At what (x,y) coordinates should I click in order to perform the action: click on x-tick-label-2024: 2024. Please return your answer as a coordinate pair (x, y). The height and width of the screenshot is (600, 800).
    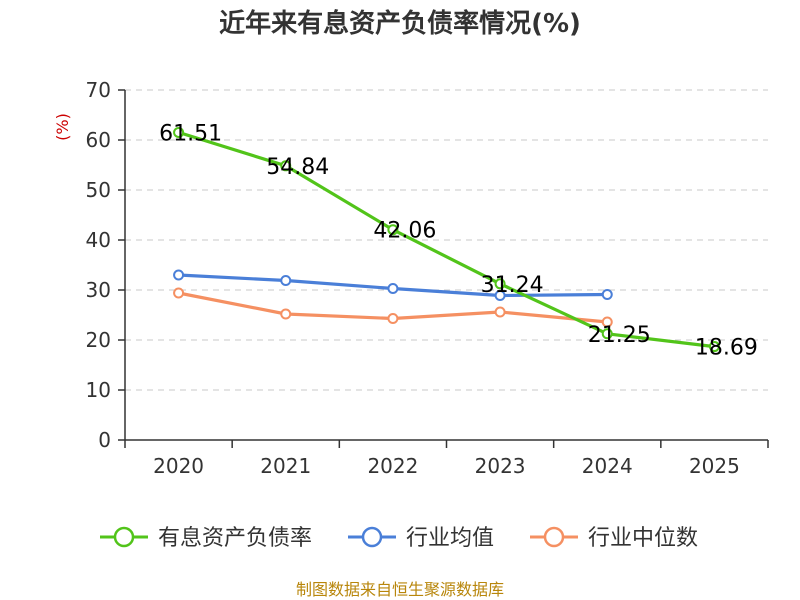
    Looking at the image, I should click on (607, 466).